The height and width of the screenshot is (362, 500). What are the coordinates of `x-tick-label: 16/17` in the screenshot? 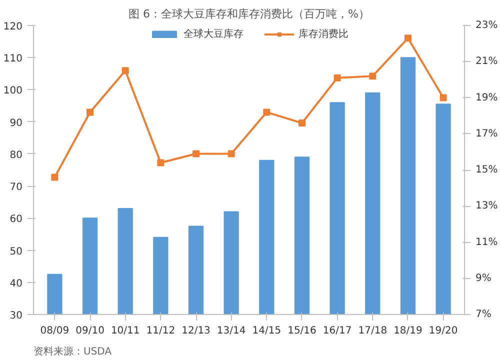 It's located at (337, 331).